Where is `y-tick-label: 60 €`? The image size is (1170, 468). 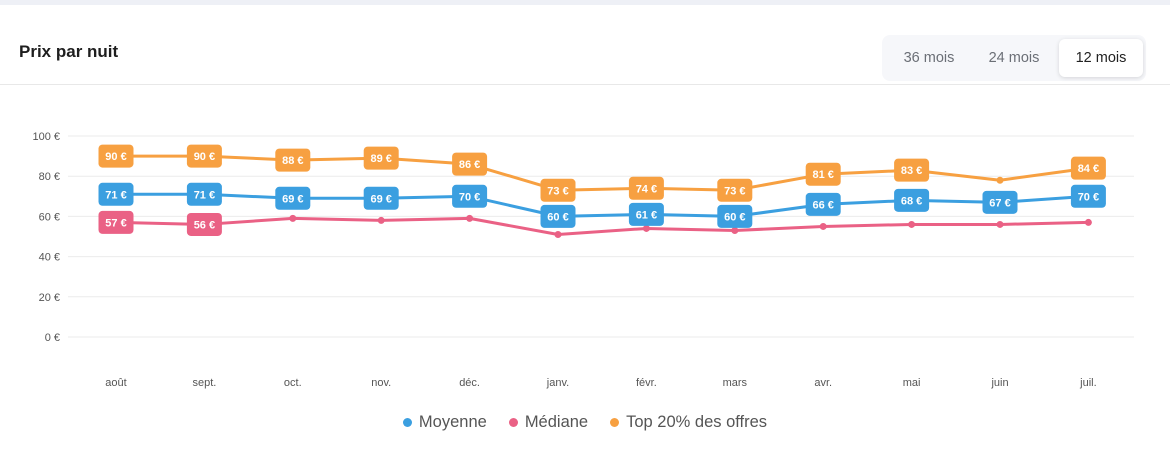
y-tick-label: 60 € is located at coordinates (49, 217).